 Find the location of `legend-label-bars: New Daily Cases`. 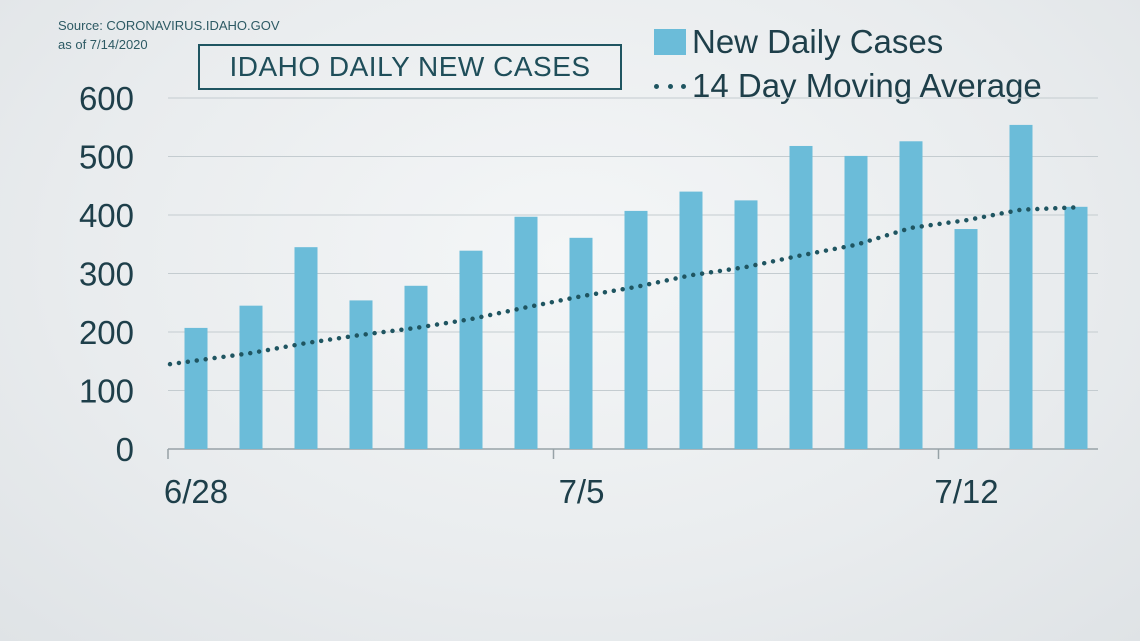

legend-label-bars: New Daily Cases is located at coordinates (818, 41).